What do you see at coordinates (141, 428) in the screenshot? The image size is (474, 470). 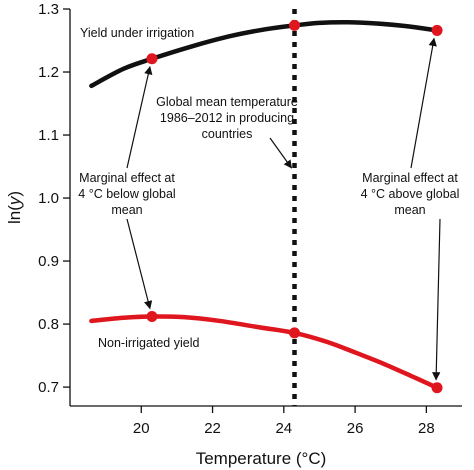 I see `x-tick-label: 20` at bounding box center [141, 428].